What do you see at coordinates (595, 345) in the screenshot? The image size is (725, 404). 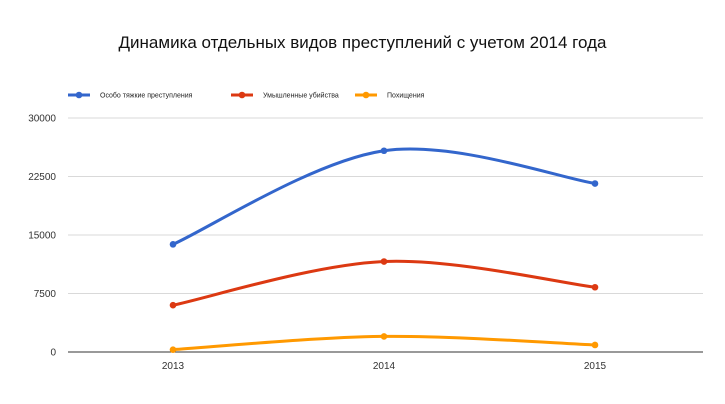 I see `data-point-2-2015` at bounding box center [595, 345].